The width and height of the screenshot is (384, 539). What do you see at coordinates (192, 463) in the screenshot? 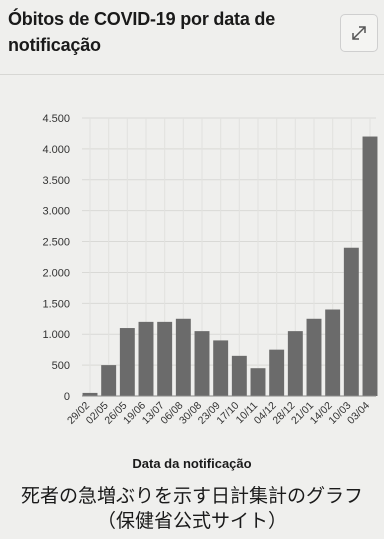
I see `x-axis-label: Data da notificação` at bounding box center [192, 463].